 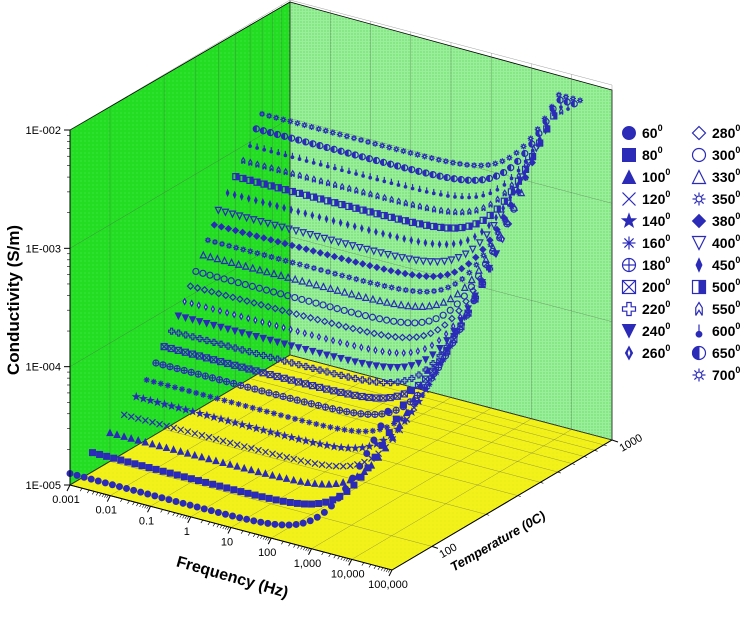 I want to click on legend-item-220: 2200, so click(x=645, y=308).